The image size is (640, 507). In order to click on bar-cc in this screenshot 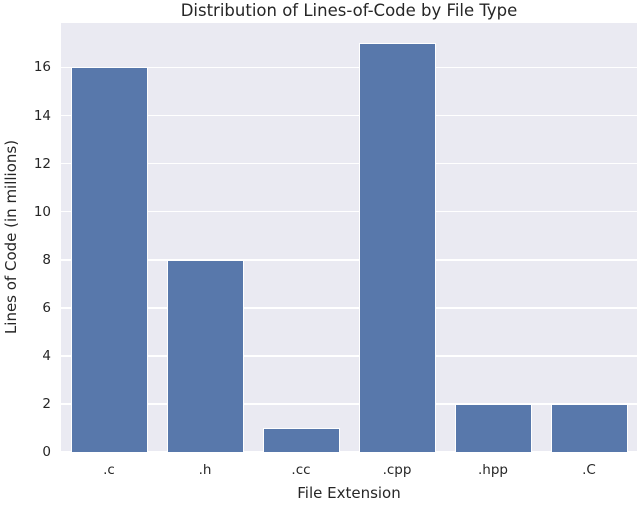, I will do `click(301, 439)`.